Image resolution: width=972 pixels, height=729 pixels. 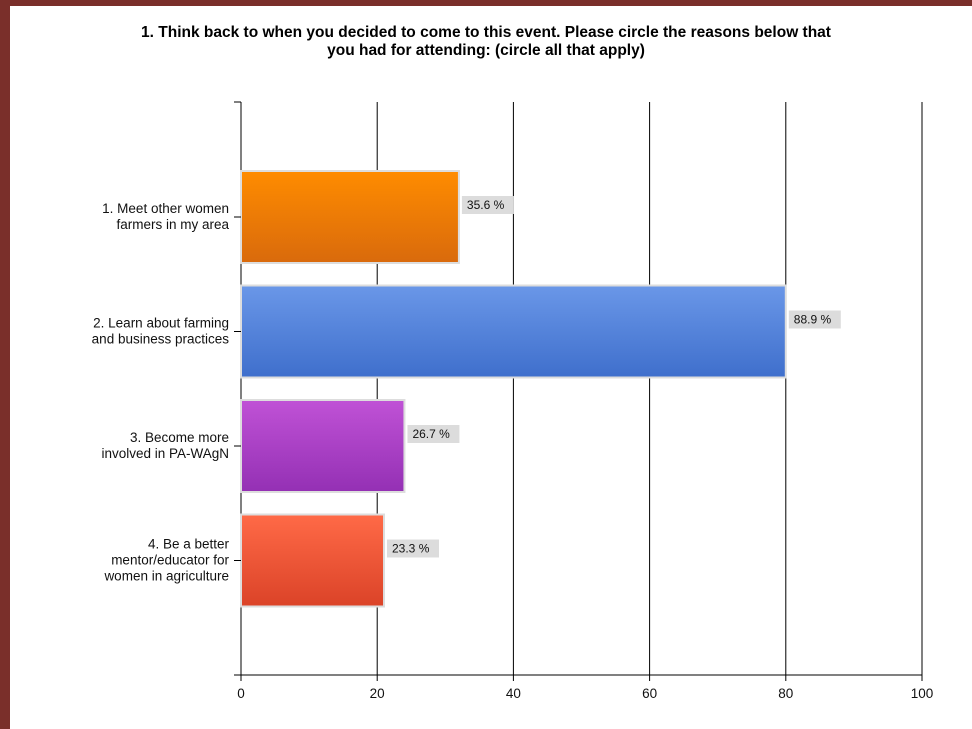 What do you see at coordinates (165, 445) in the screenshot?
I see `category-label: 3. Become more involved in PA-WAgN` at bounding box center [165, 445].